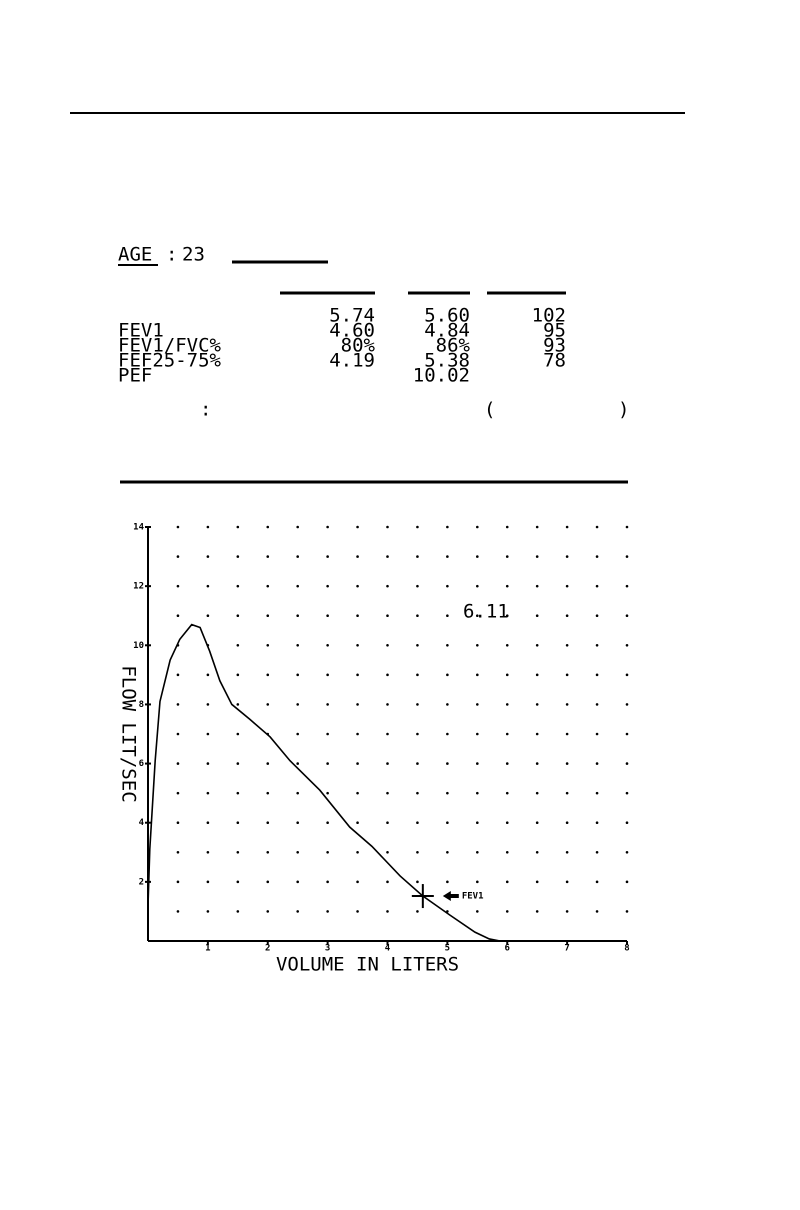 Image resolution: width=800 pixels, height=1210 pixels. I want to click on cell: 4.84, so click(447, 331).